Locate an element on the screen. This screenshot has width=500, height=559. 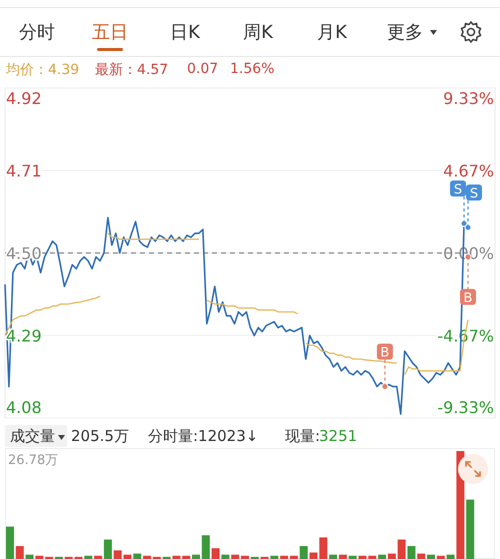
text: 周K is located at coordinates (258, 32).